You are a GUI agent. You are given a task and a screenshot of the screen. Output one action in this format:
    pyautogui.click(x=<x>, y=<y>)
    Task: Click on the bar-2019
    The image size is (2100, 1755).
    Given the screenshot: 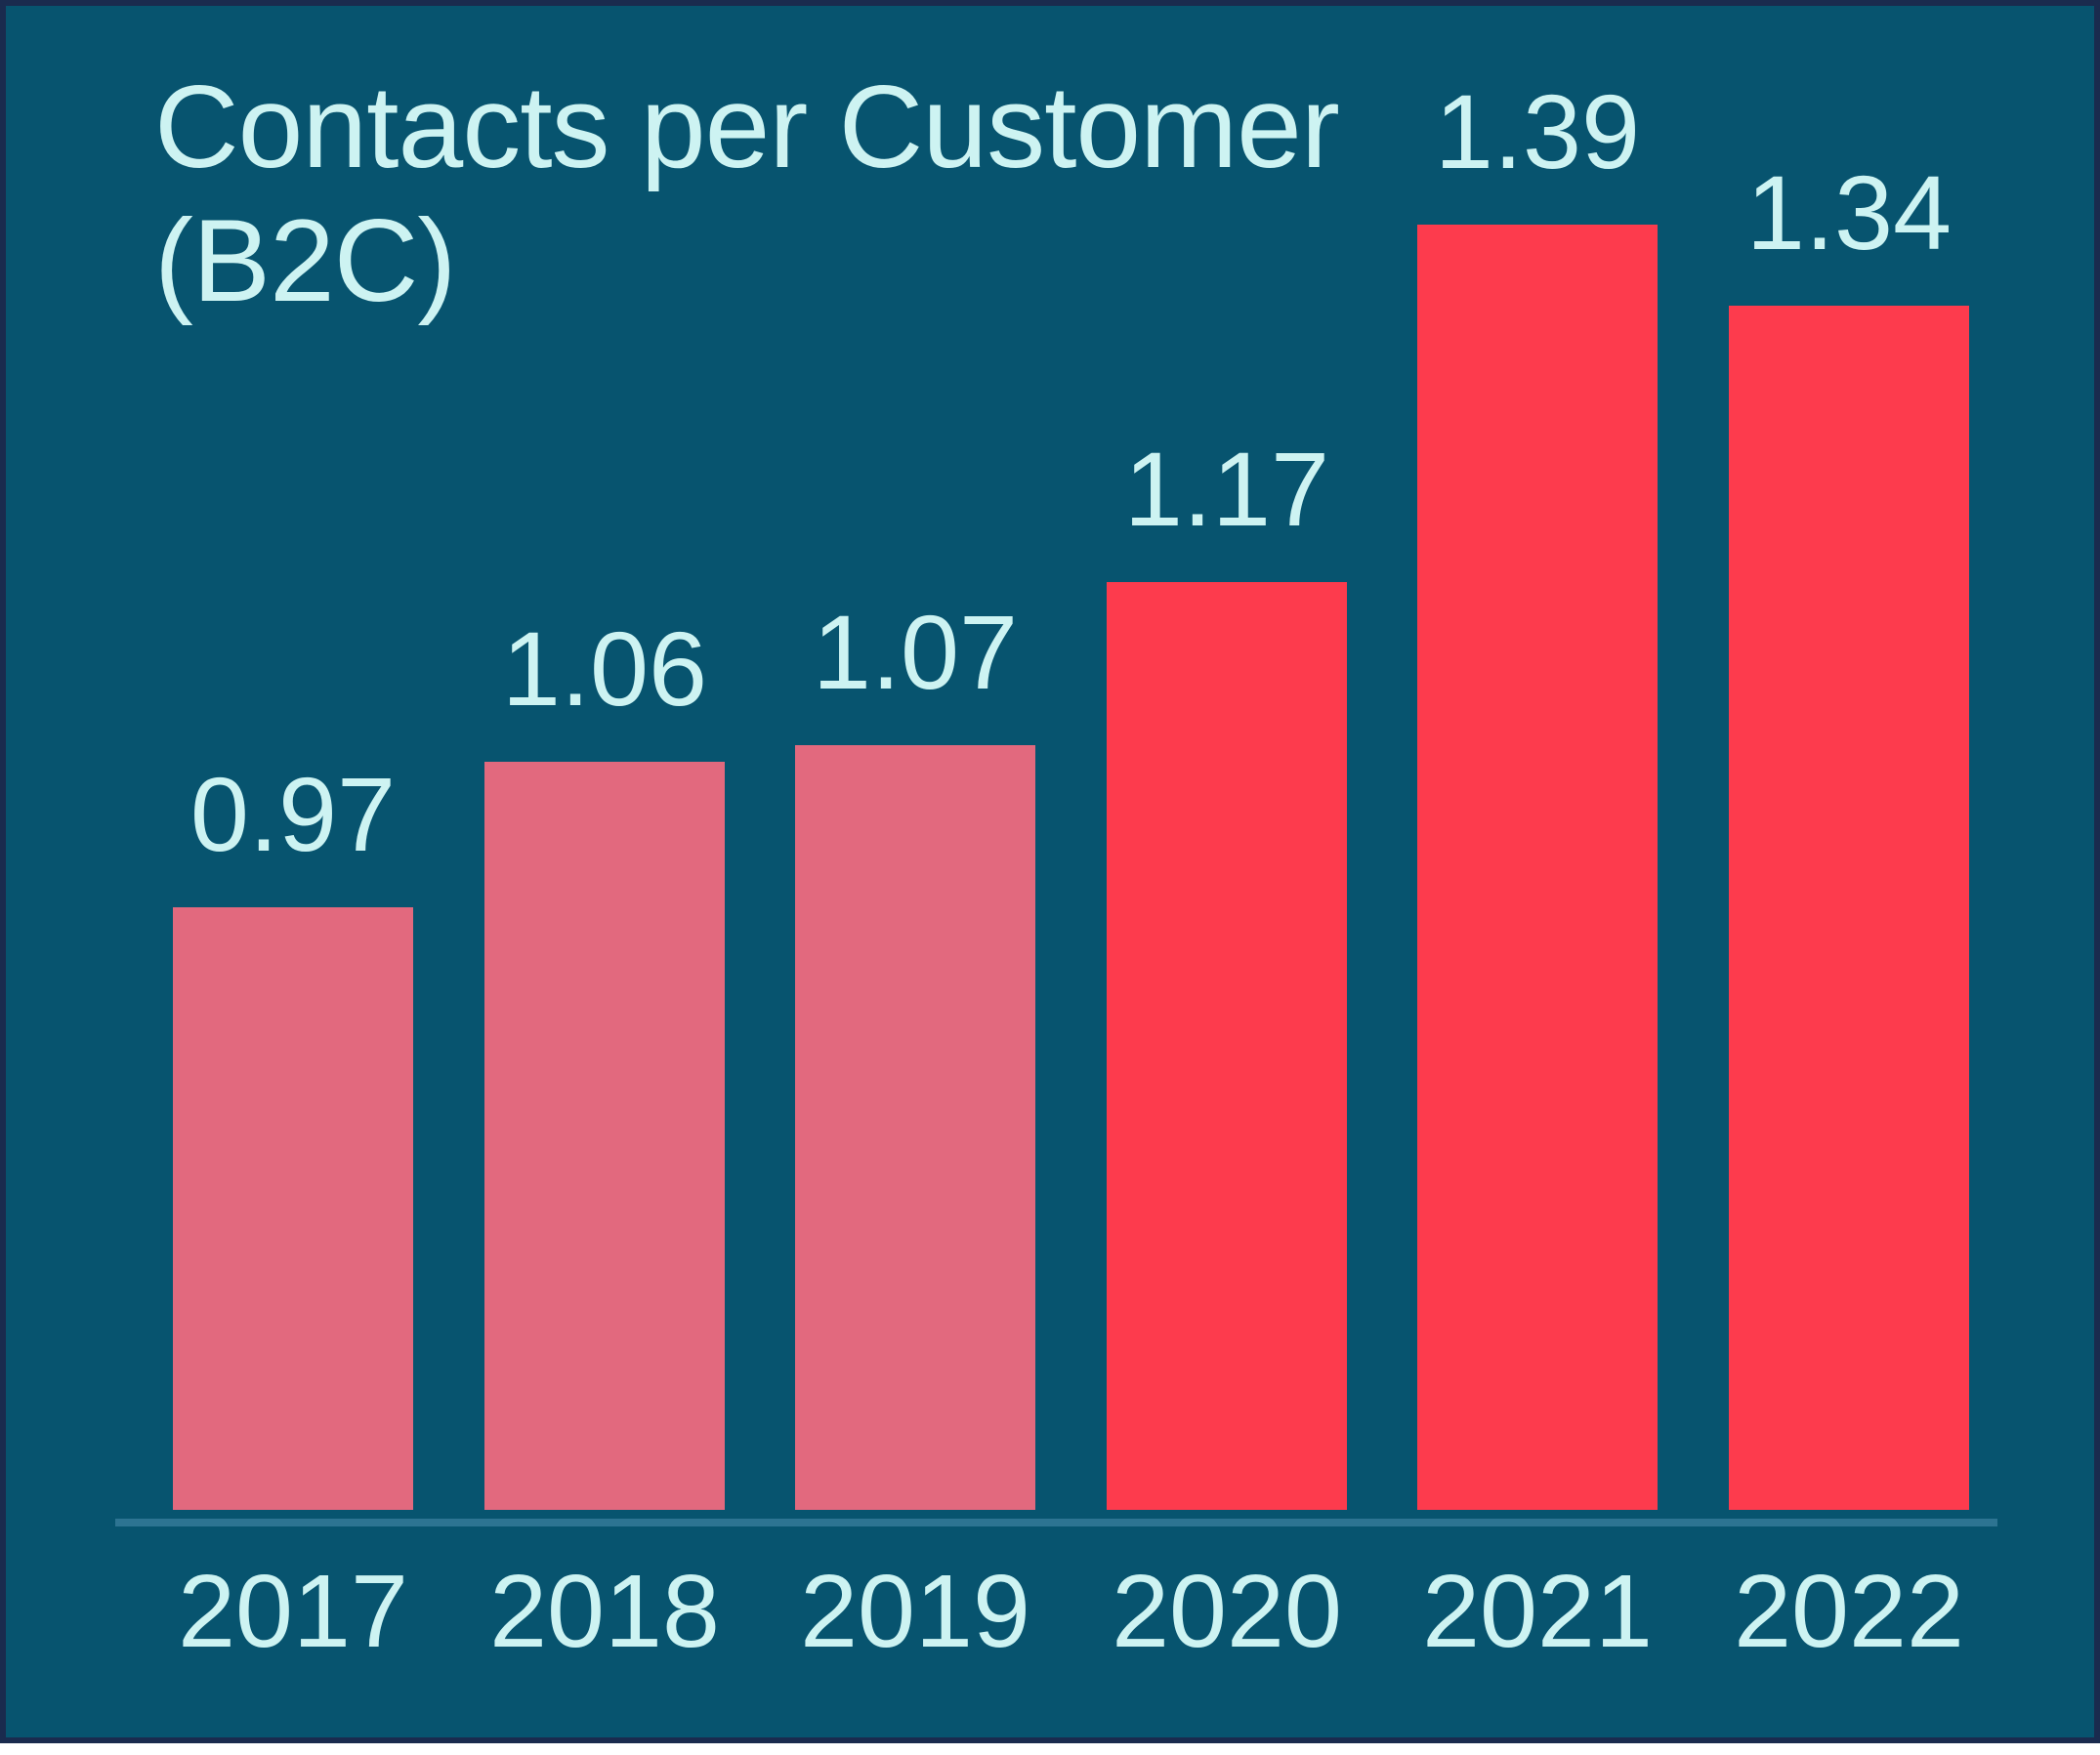 What is the action you would take?
    pyautogui.click(x=915, y=1127)
    